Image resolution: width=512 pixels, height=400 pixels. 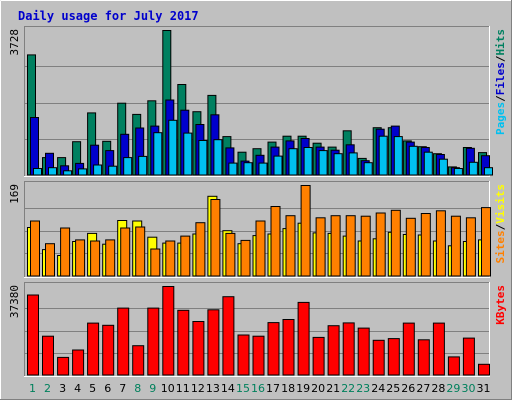 I want to click on x-tick-label: 24, so click(x=378, y=388).